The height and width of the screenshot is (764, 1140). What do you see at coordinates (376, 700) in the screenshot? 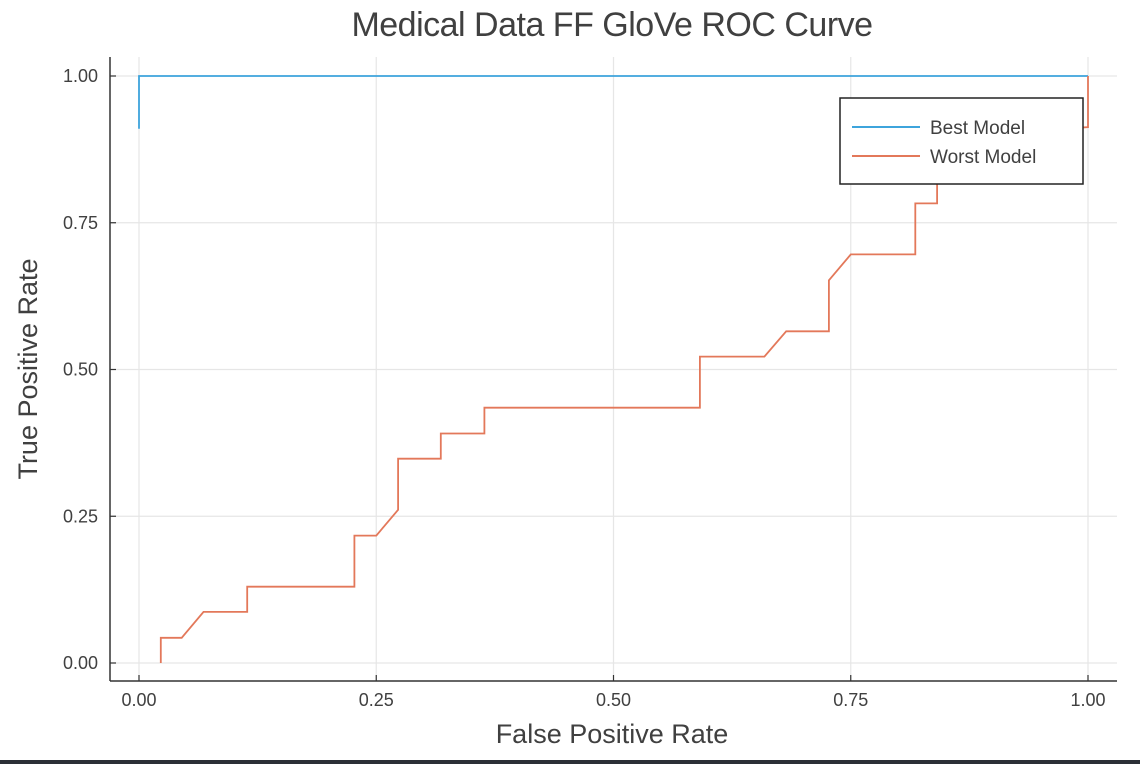
I see `x-tick-label-1: 0.25` at bounding box center [376, 700].